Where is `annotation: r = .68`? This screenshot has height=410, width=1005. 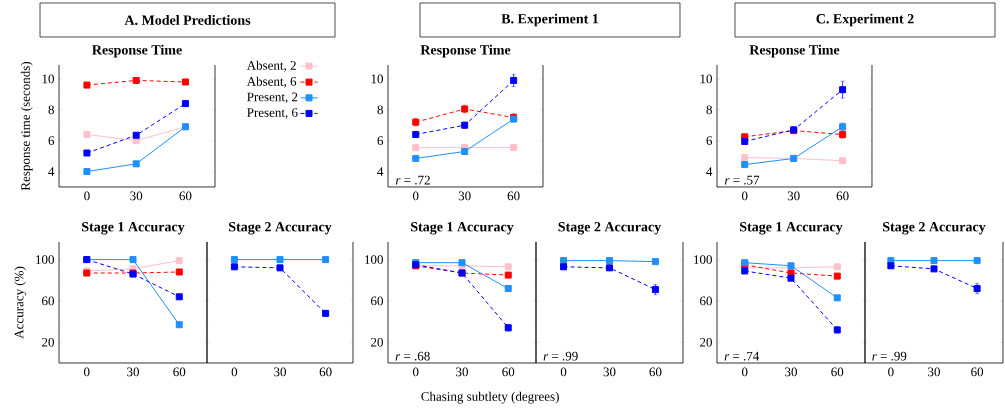
annotation: r = .68 is located at coordinates (412, 356).